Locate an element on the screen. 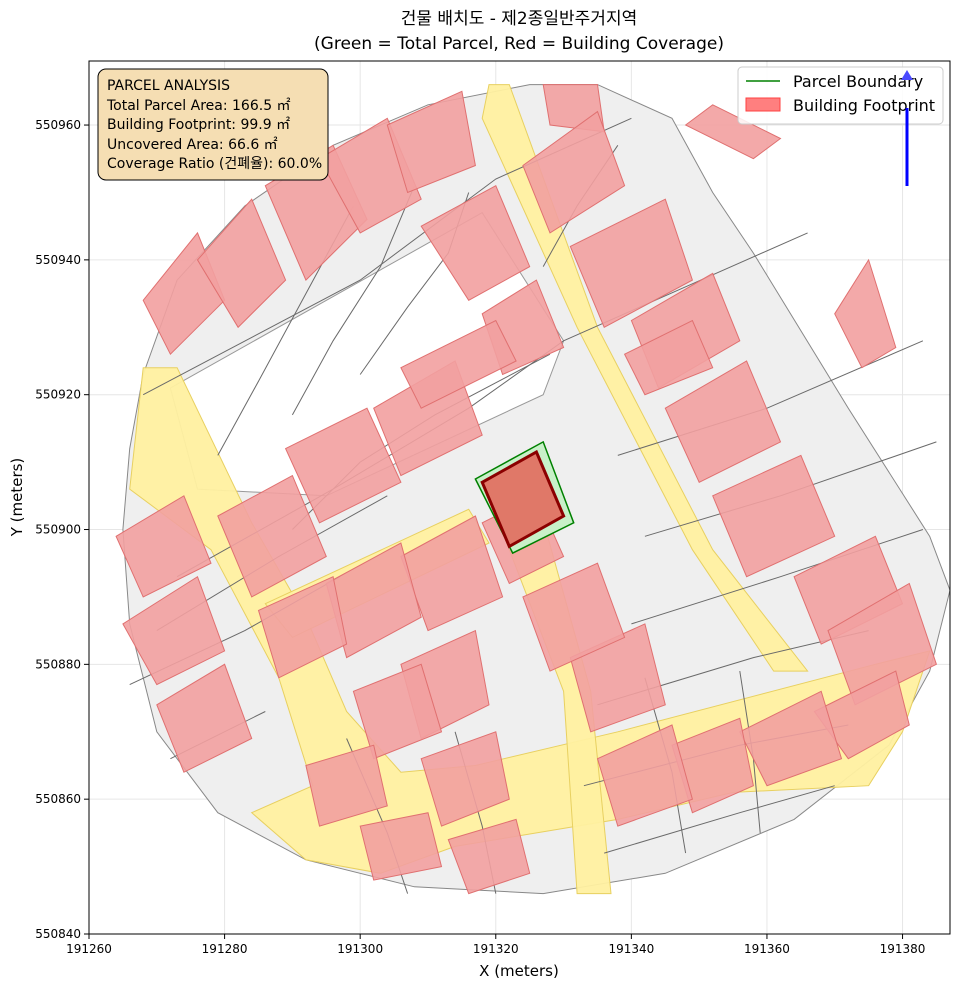  x-tick-label: 191300 is located at coordinates (360, 949).